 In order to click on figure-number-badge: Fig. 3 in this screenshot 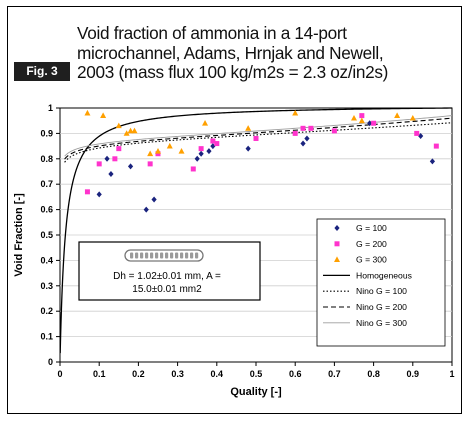, I will do `click(42, 71)`.